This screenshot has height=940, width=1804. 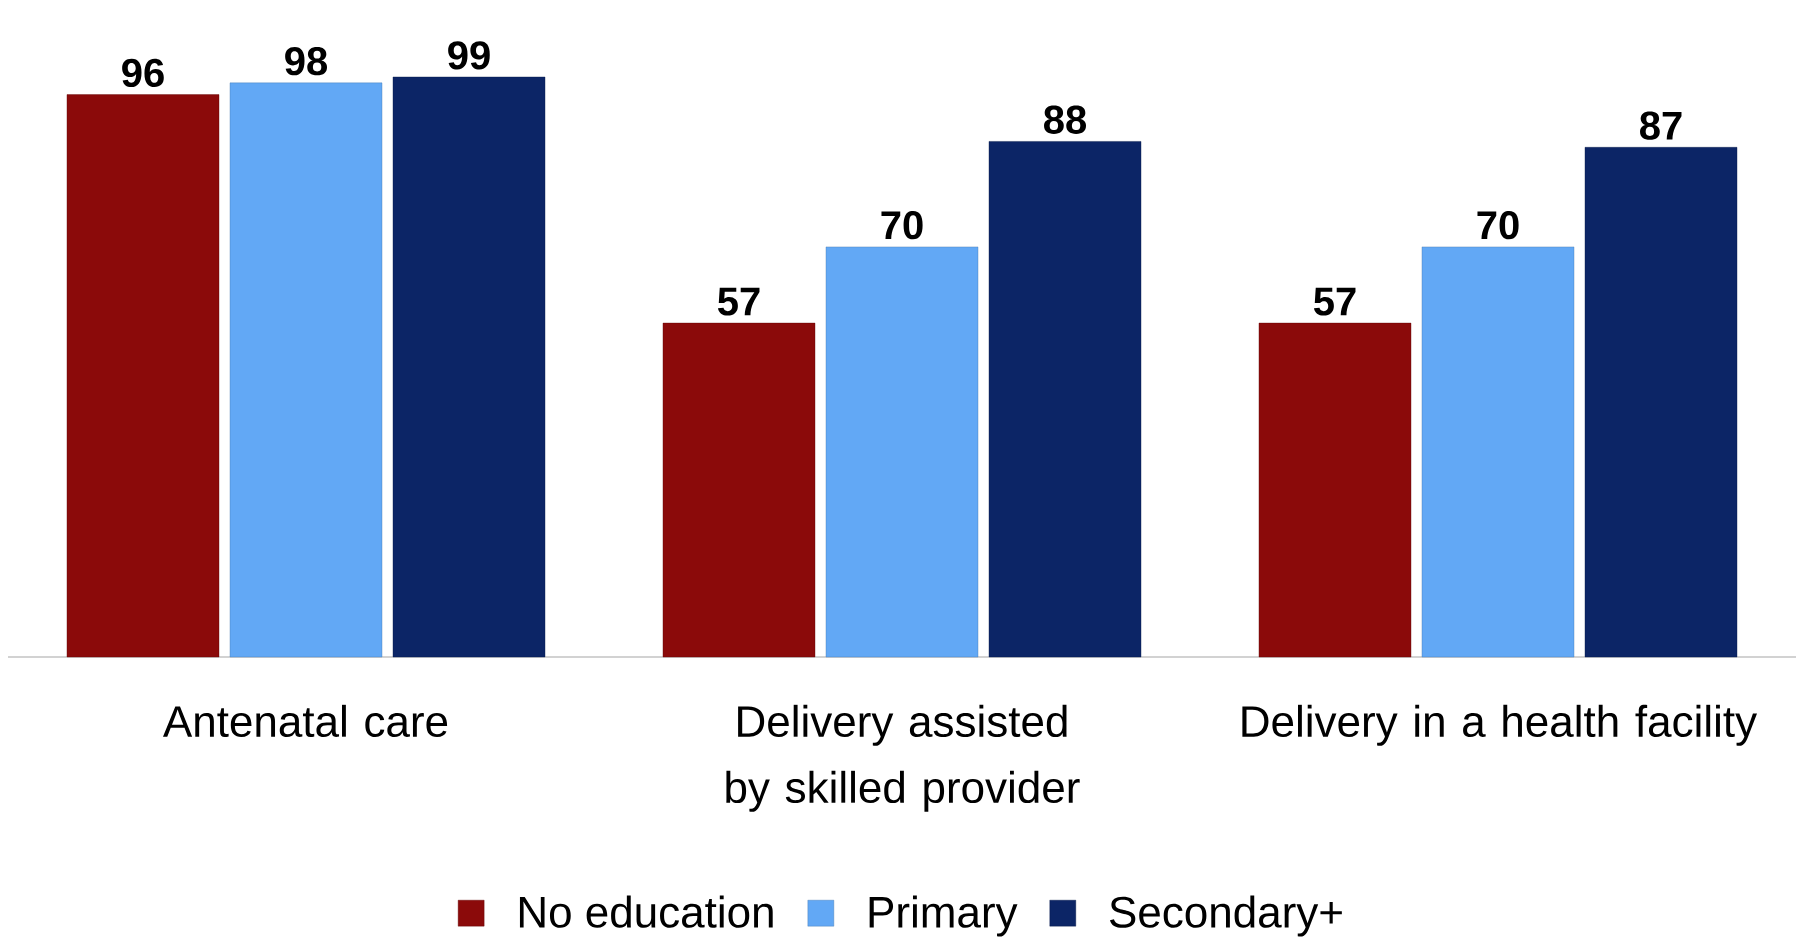 I want to click on legend-label: Secondary+, so click(x=1225, y=916).